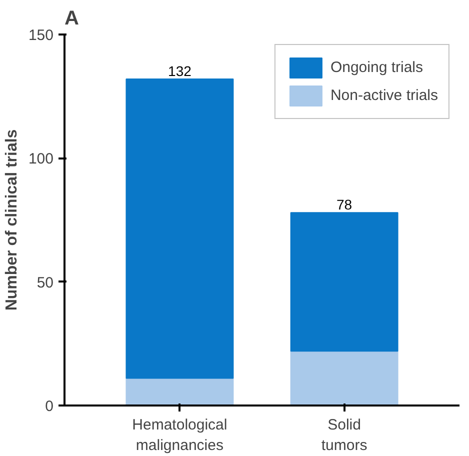 The height and width of the screenshot is (456, 469). Describe the element at coordinates (384, 95) in the screenshot. I see `legend-label: Non-active trials` at that location.